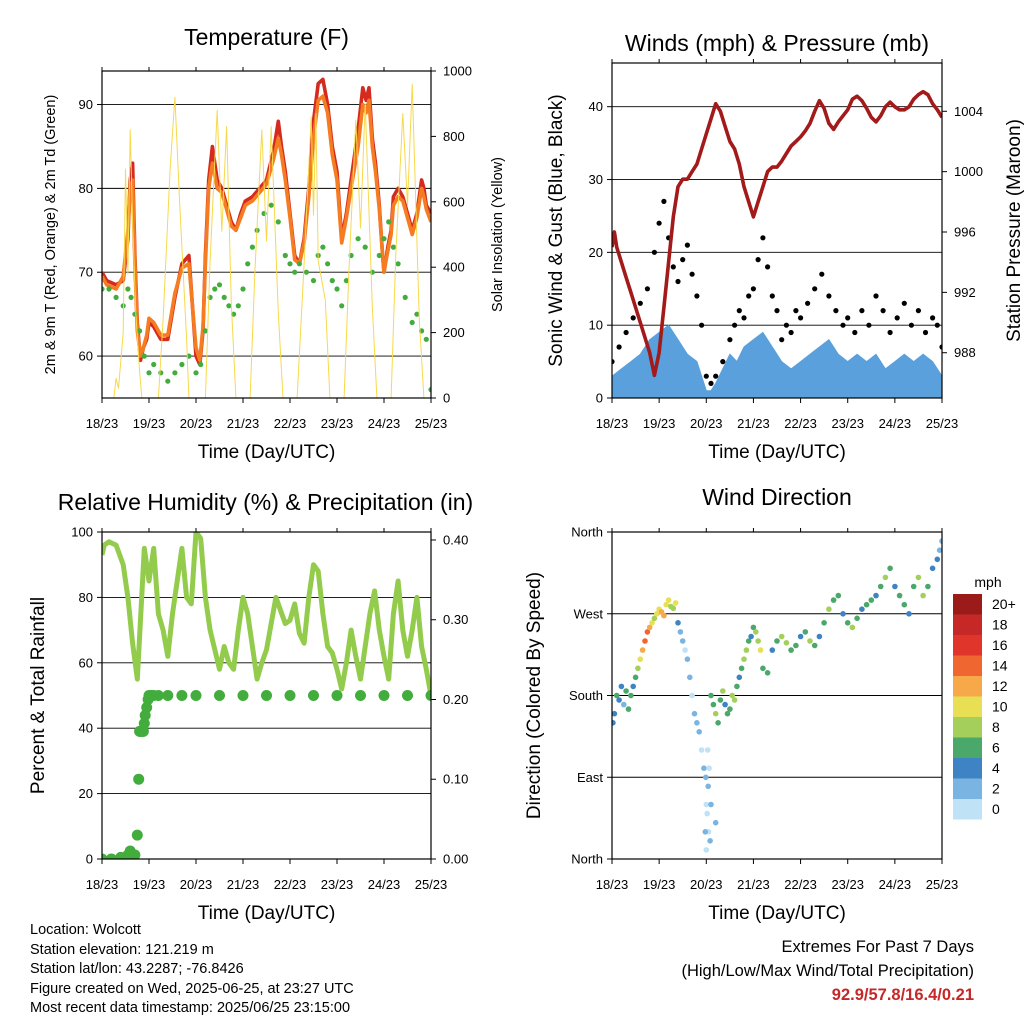 The width and height of the screenshot is (1024, 1024). I want to click on panel2-y-right-tick-label: 988, so click(965, 352).